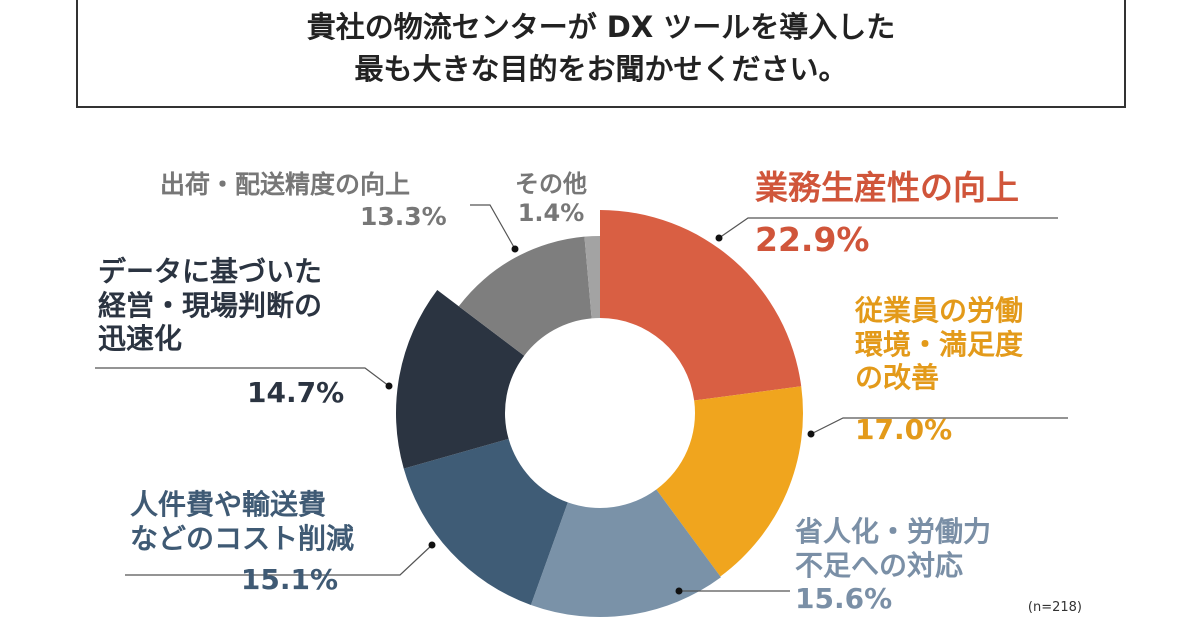  I want to click on data-label: 15.1%, so click(289, 580).